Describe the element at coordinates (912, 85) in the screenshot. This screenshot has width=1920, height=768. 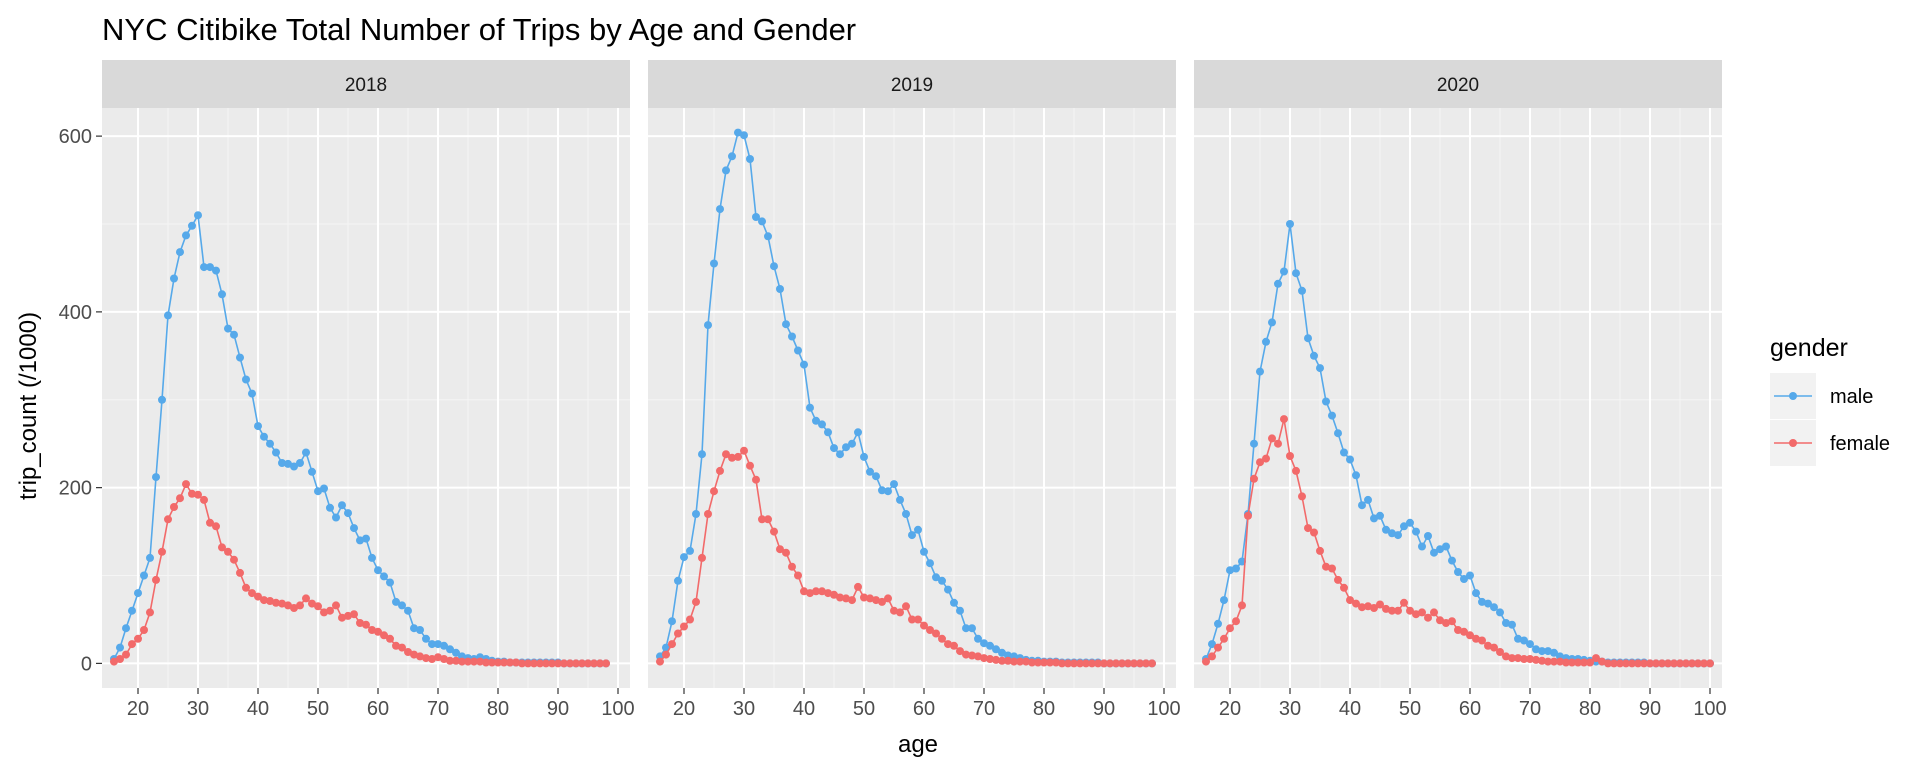
I see `facet-strip-label: 2019` at that location.